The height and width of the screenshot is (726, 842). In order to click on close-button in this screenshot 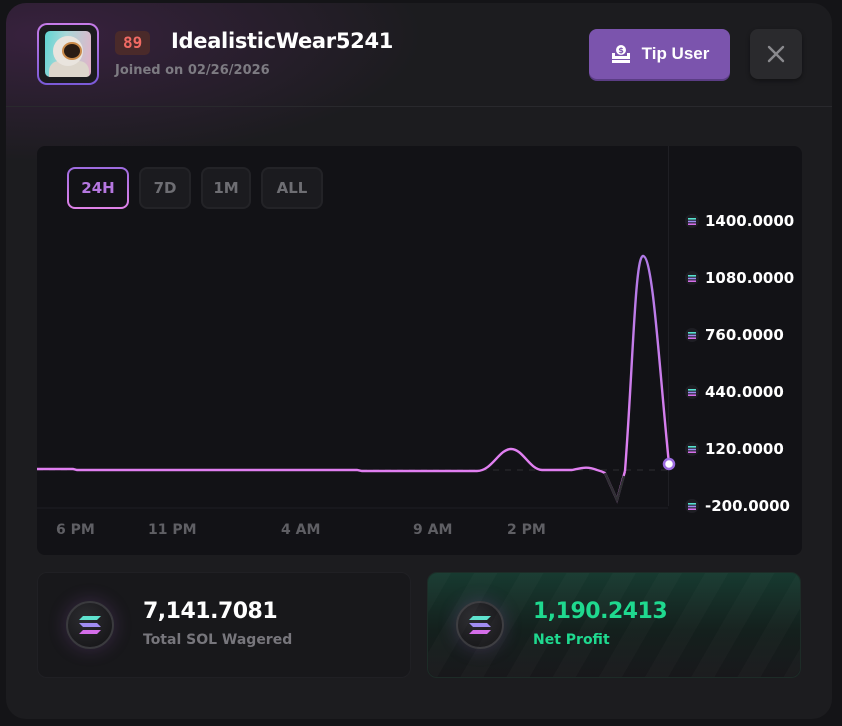, I will do `click(776, 54)`.